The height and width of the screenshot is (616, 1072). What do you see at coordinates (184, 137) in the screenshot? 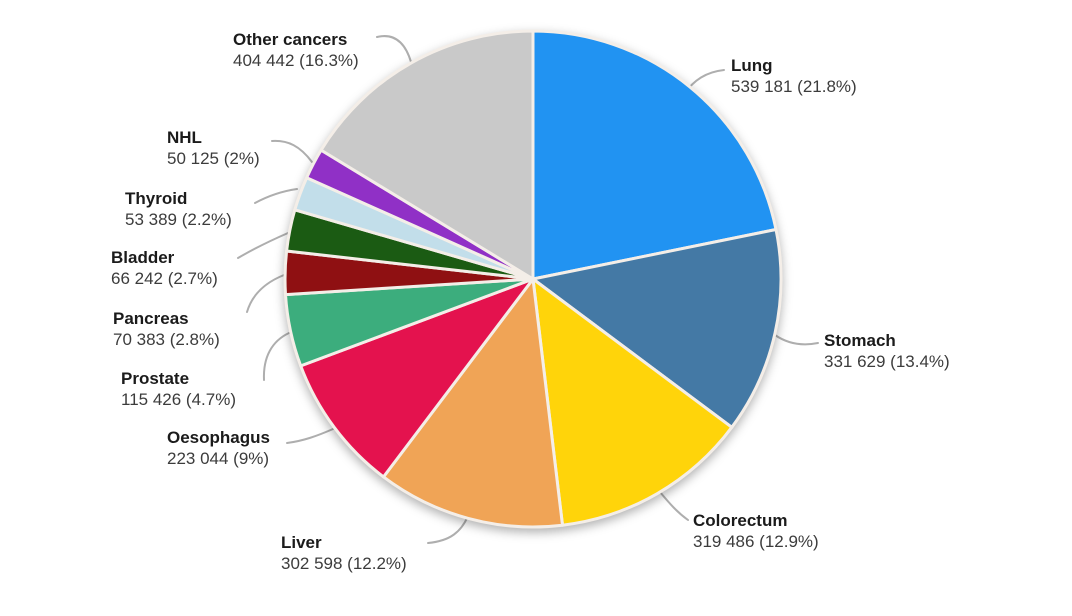
I see `label-nhl-name: NHL` at bounding box center [184, 137].